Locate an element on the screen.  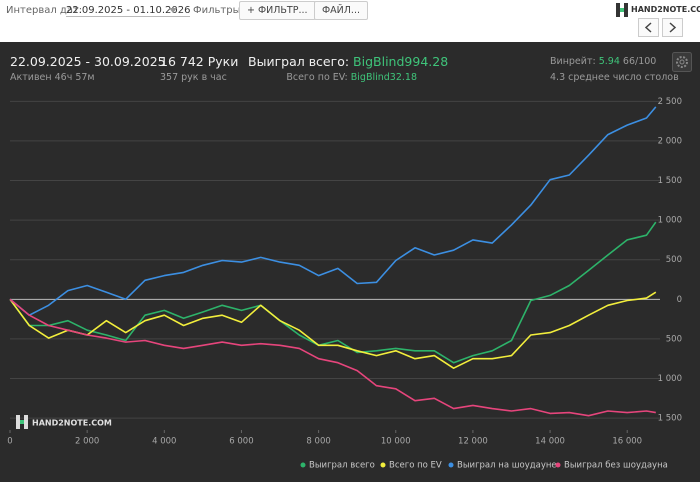
watermark-text: HAND2NOTE.COM is located at coordinates (72, 423).